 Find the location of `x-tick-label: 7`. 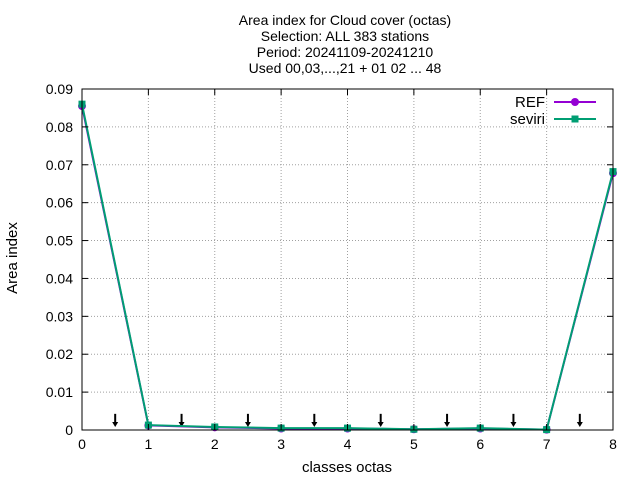

x-tick-label: 7 is located at coordinates (547, 444).